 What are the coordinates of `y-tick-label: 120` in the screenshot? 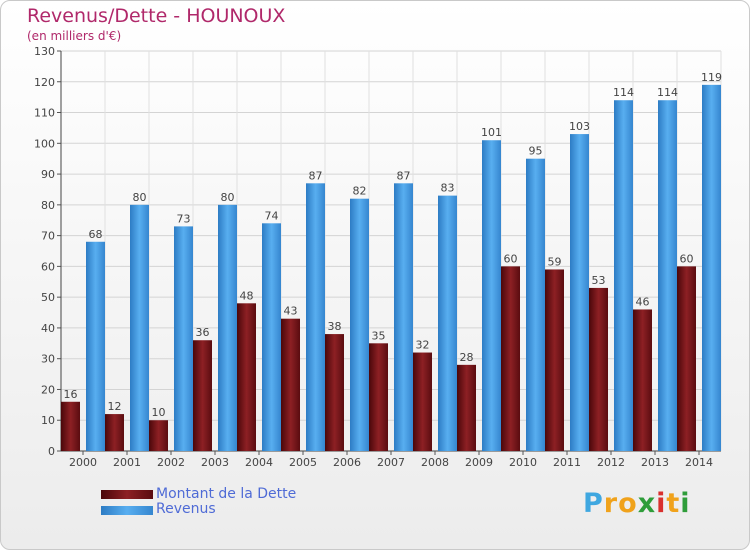 It's located at (44, 82).